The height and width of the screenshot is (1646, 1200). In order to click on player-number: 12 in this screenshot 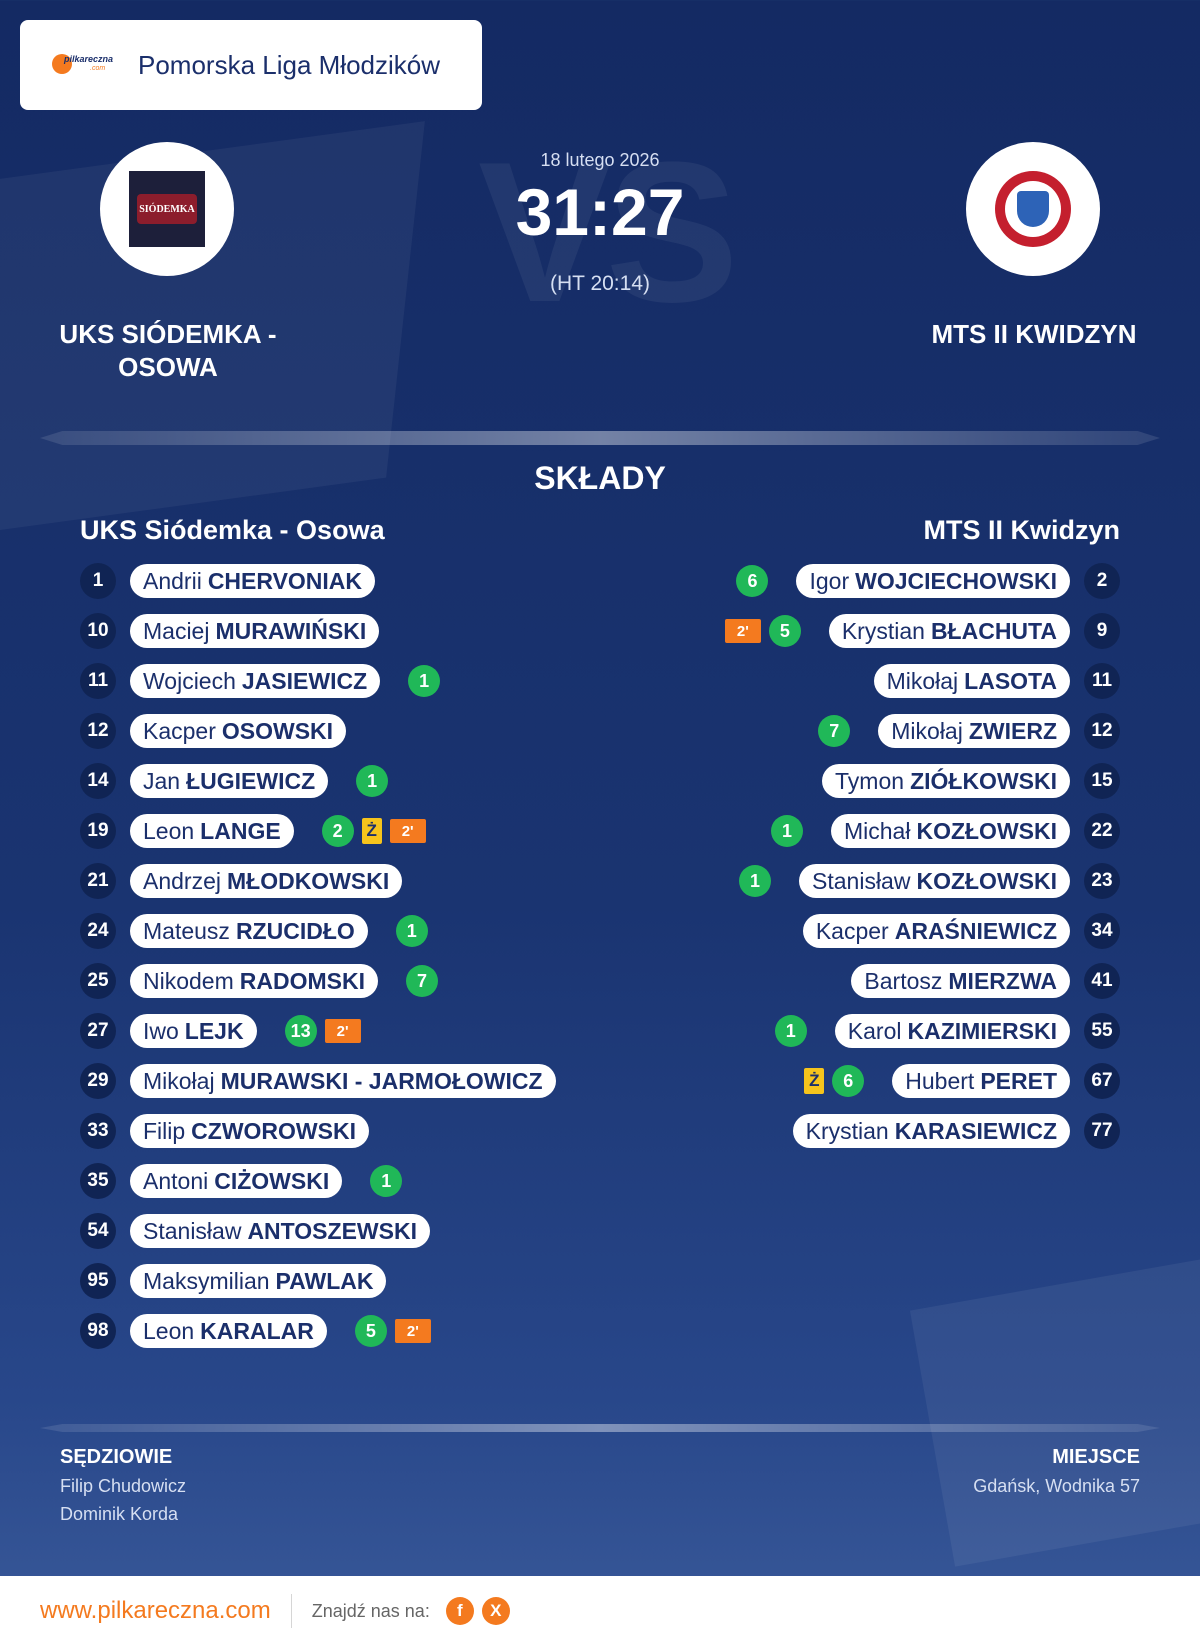, I will do `click(98, 731)`.